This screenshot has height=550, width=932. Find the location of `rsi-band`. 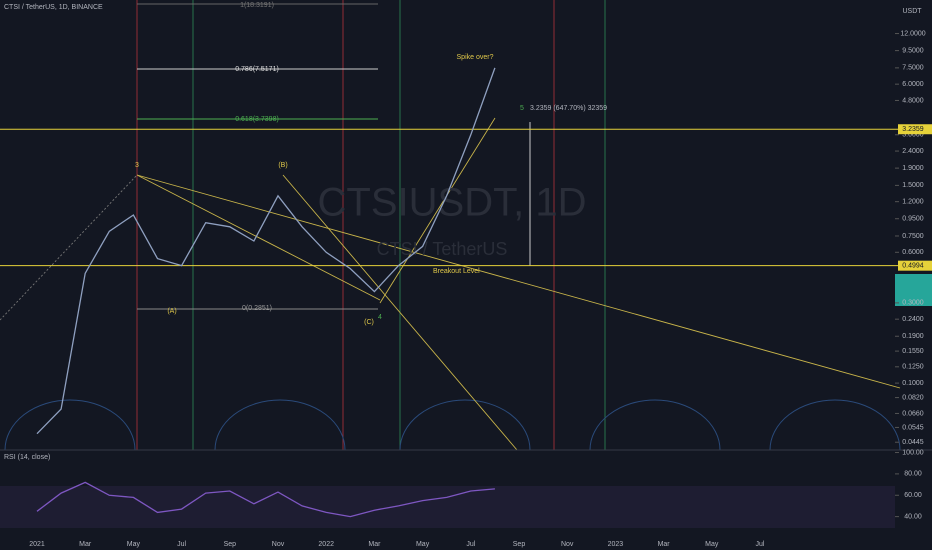

rsi-band is located at coordinates (447, 507).